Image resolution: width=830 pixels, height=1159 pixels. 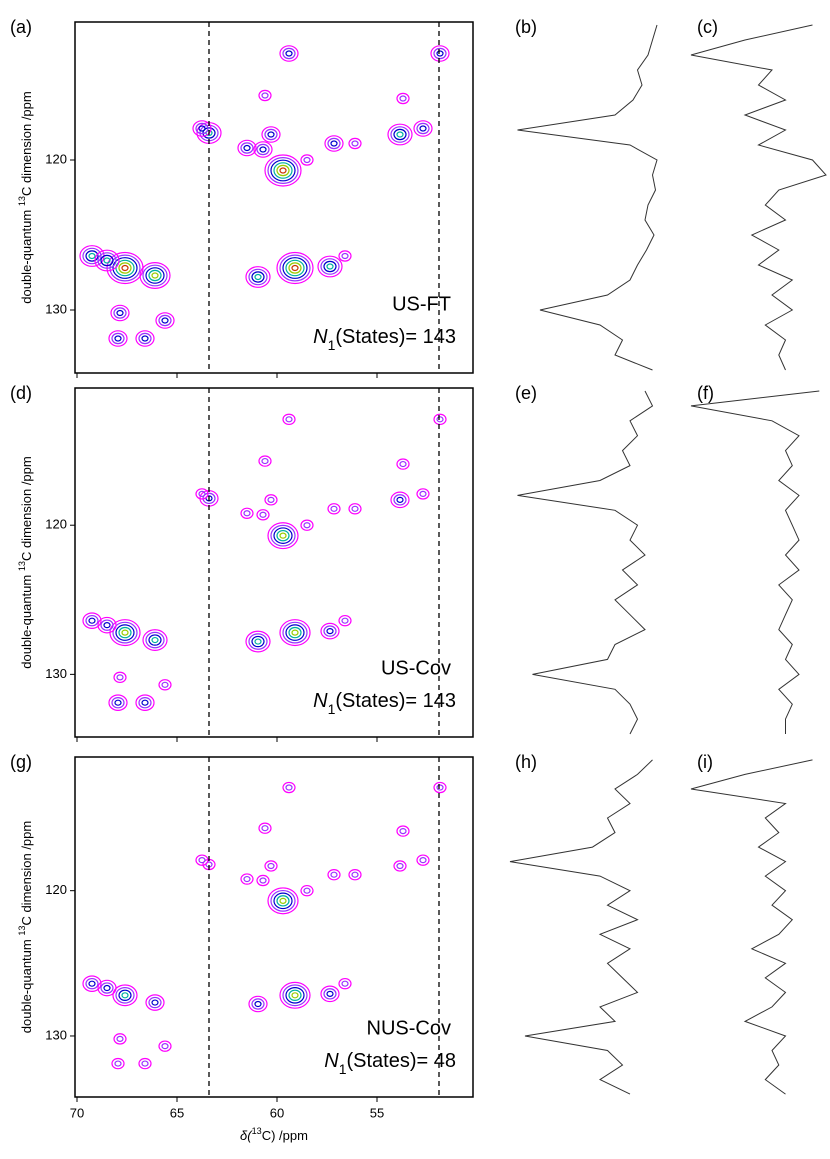 I want to click on x-tick-label: 70, so click(x=77, y=1112).